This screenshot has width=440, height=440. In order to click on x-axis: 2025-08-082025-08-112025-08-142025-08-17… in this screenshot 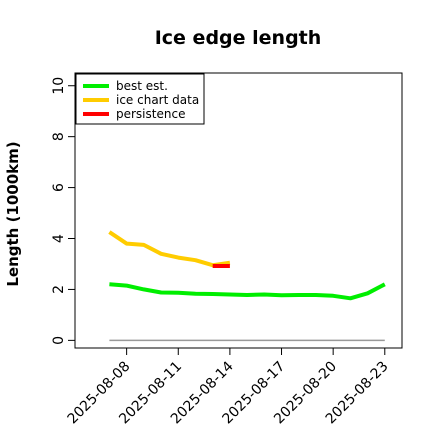, I will do `click(228, 387)`.